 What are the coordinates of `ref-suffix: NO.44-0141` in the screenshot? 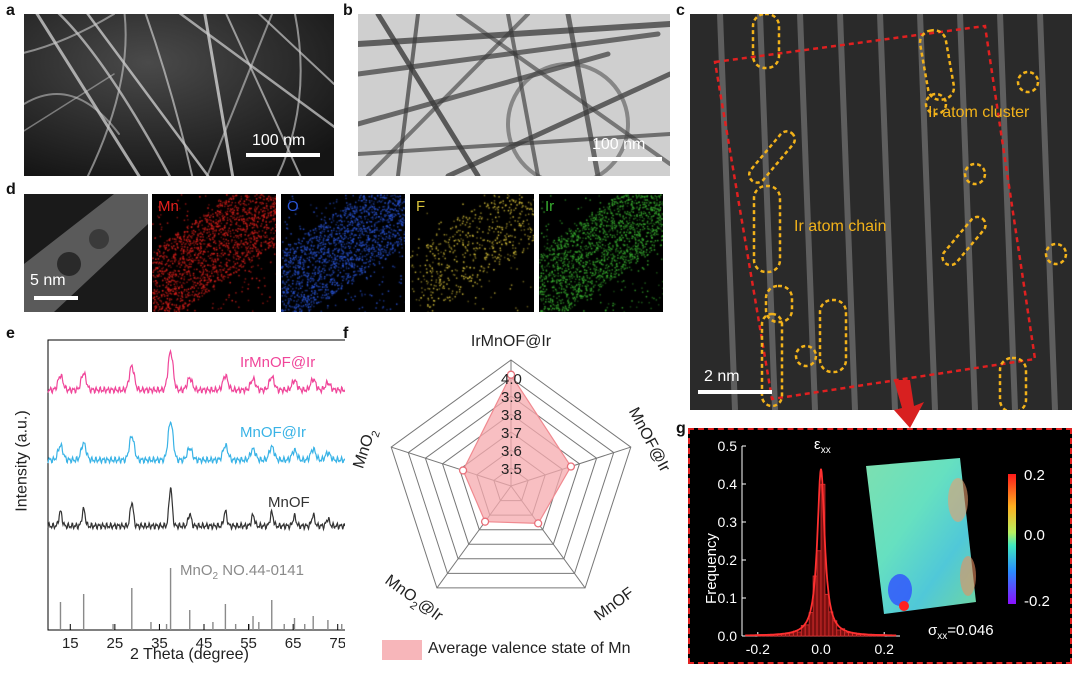 It's located at (261, 570).